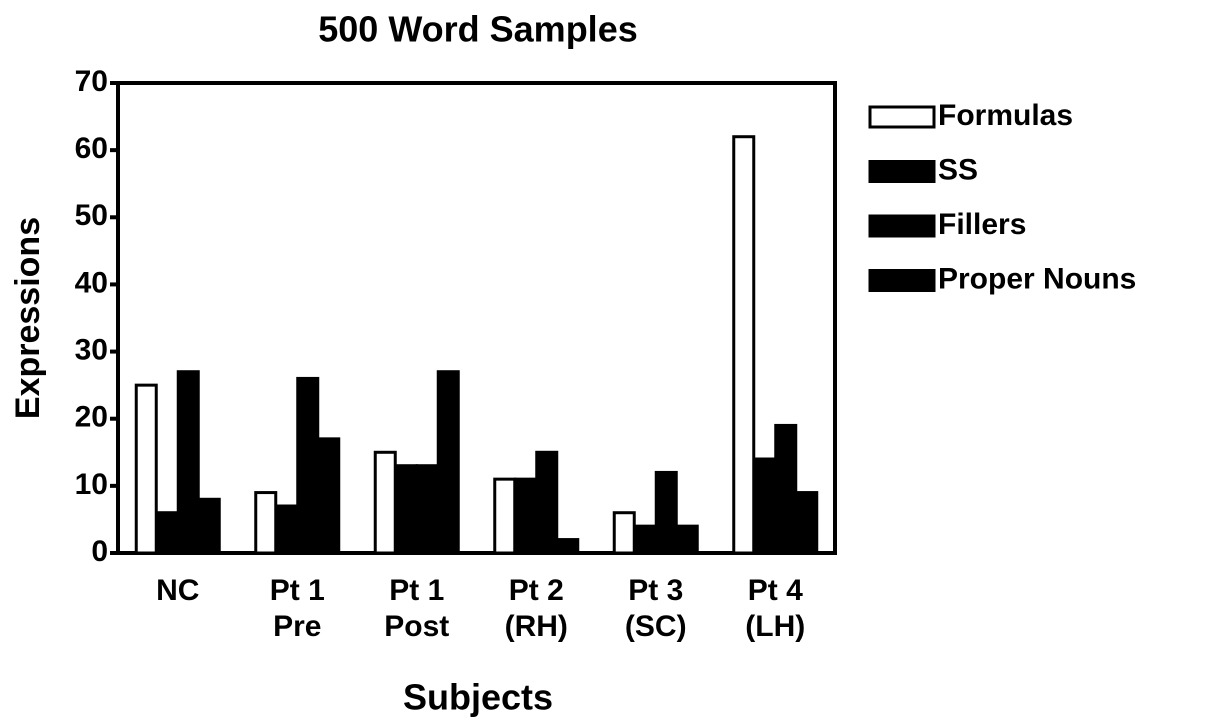 This screenshot has width=1222, height=726. I want to click on y-axis-label: Expressions, so click(28, 318).